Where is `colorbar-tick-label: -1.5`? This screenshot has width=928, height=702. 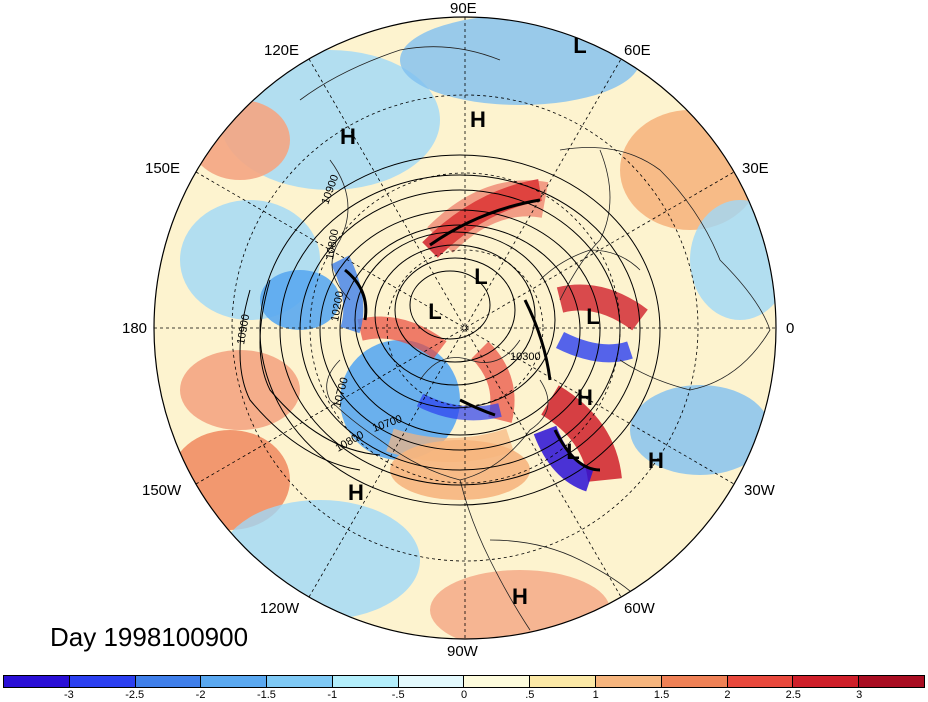
colorbar-tick-label: -1.5 is located at coordinates (266, 695).